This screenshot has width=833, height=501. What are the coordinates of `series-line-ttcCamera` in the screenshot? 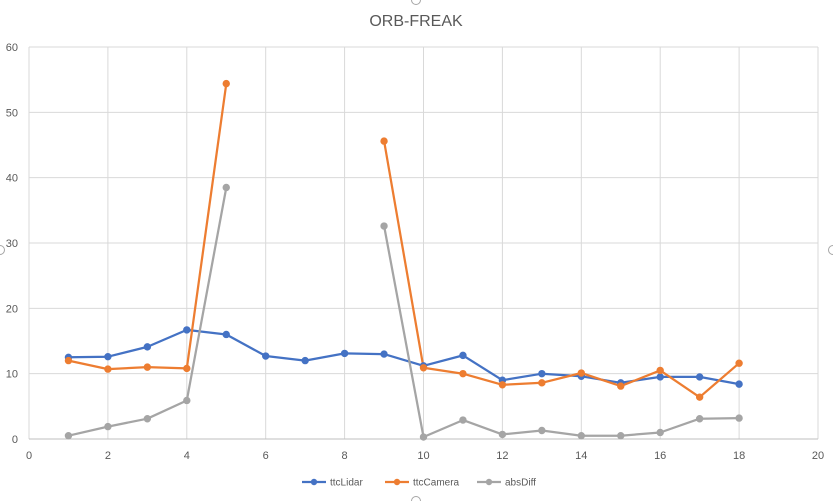 It's located at (148, 227).